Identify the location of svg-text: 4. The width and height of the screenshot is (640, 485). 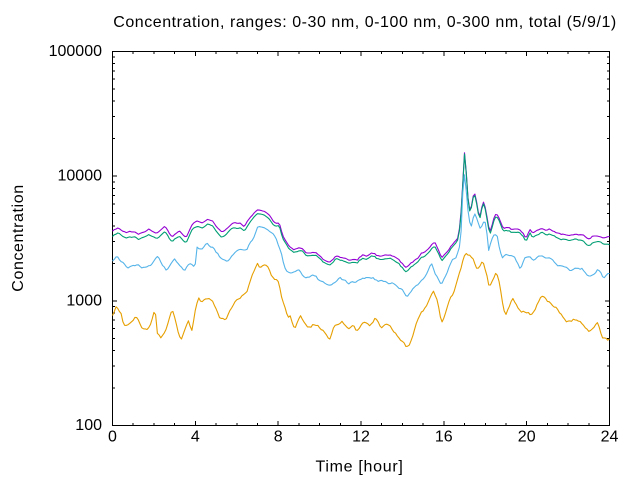
(195, 437).